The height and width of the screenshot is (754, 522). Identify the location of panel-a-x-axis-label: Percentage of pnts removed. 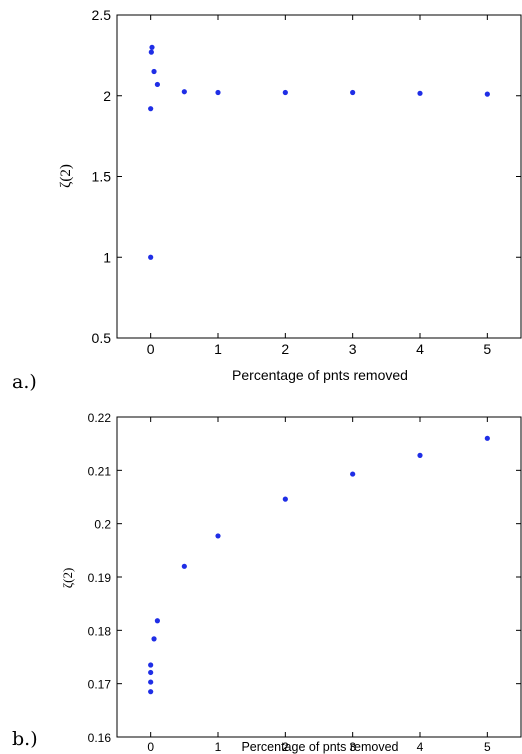
(320, 375).